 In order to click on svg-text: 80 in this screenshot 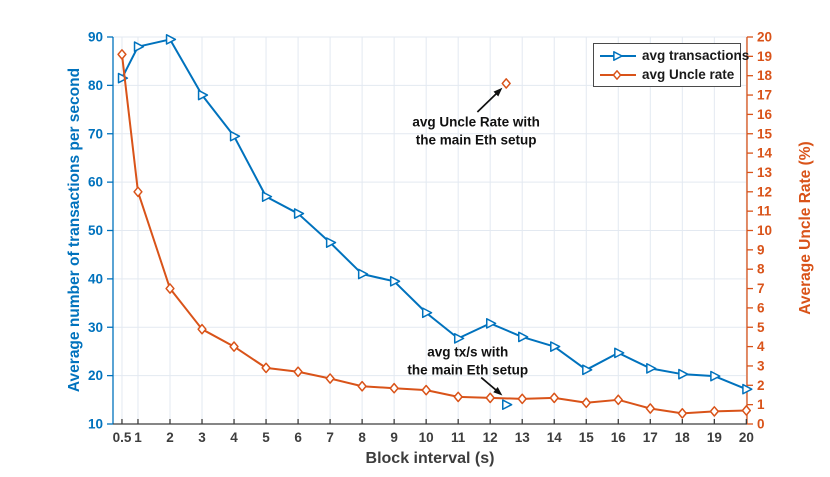, I will do `click(95, 85)`.